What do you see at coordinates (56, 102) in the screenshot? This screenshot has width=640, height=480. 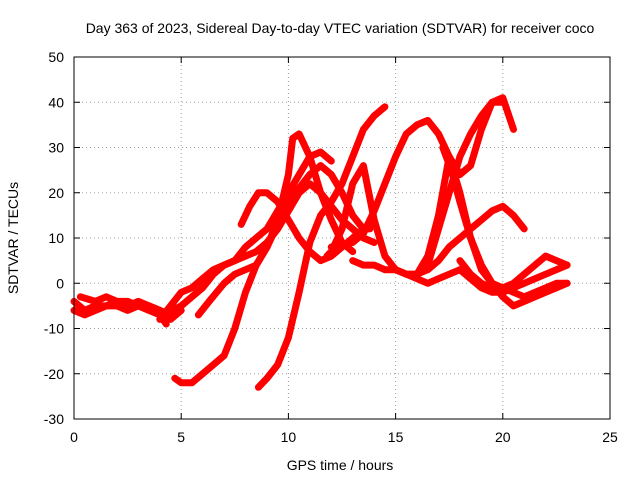 I see `y-tick-label: 40` at bounding box center [56, 102].